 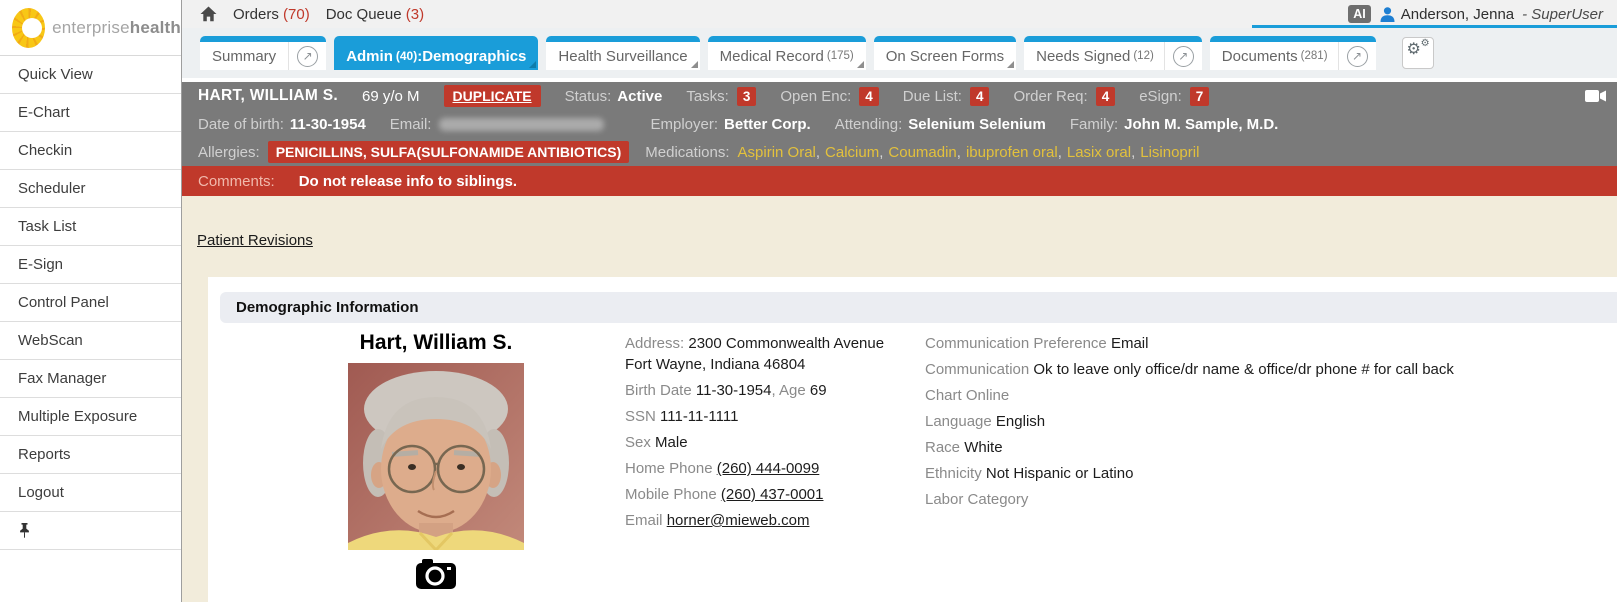 I want to click on tasks-label: Tasks:, so click(x=707, y=96).